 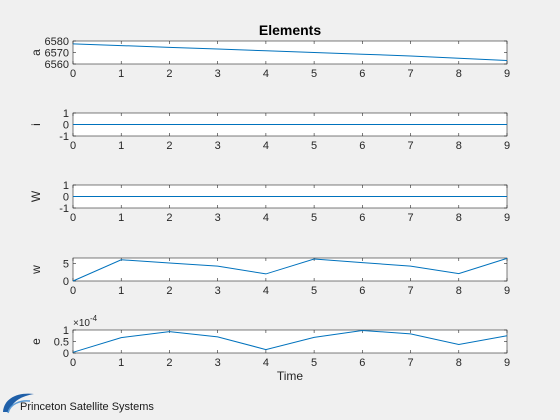 What do you see at coordinates (87, 407) in the screenshot?
I see `company-name: Princeton Satellite Systems` at bounding box center [87, 407].